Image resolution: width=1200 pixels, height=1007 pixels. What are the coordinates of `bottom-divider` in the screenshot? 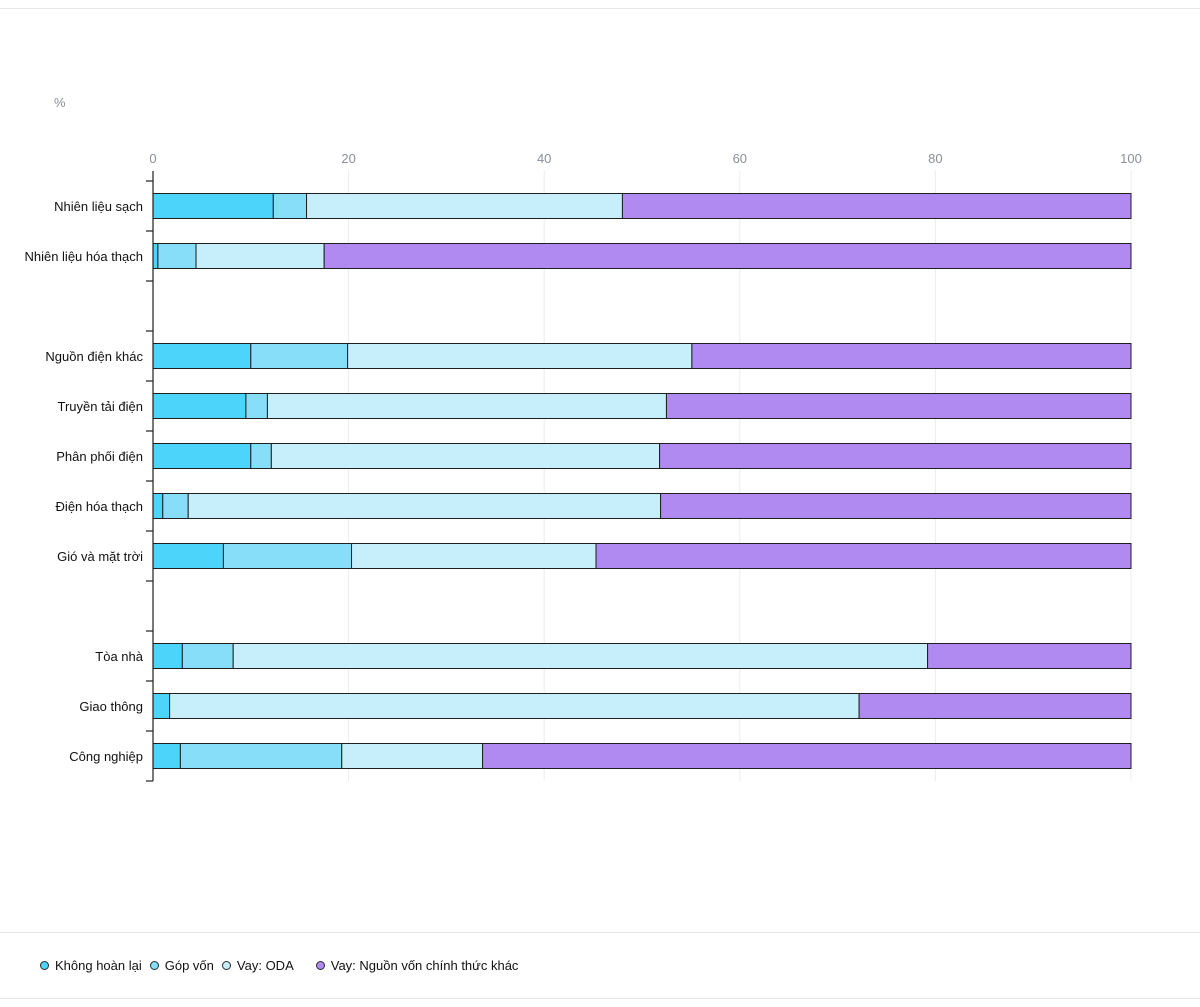 It's located at (600, 998).